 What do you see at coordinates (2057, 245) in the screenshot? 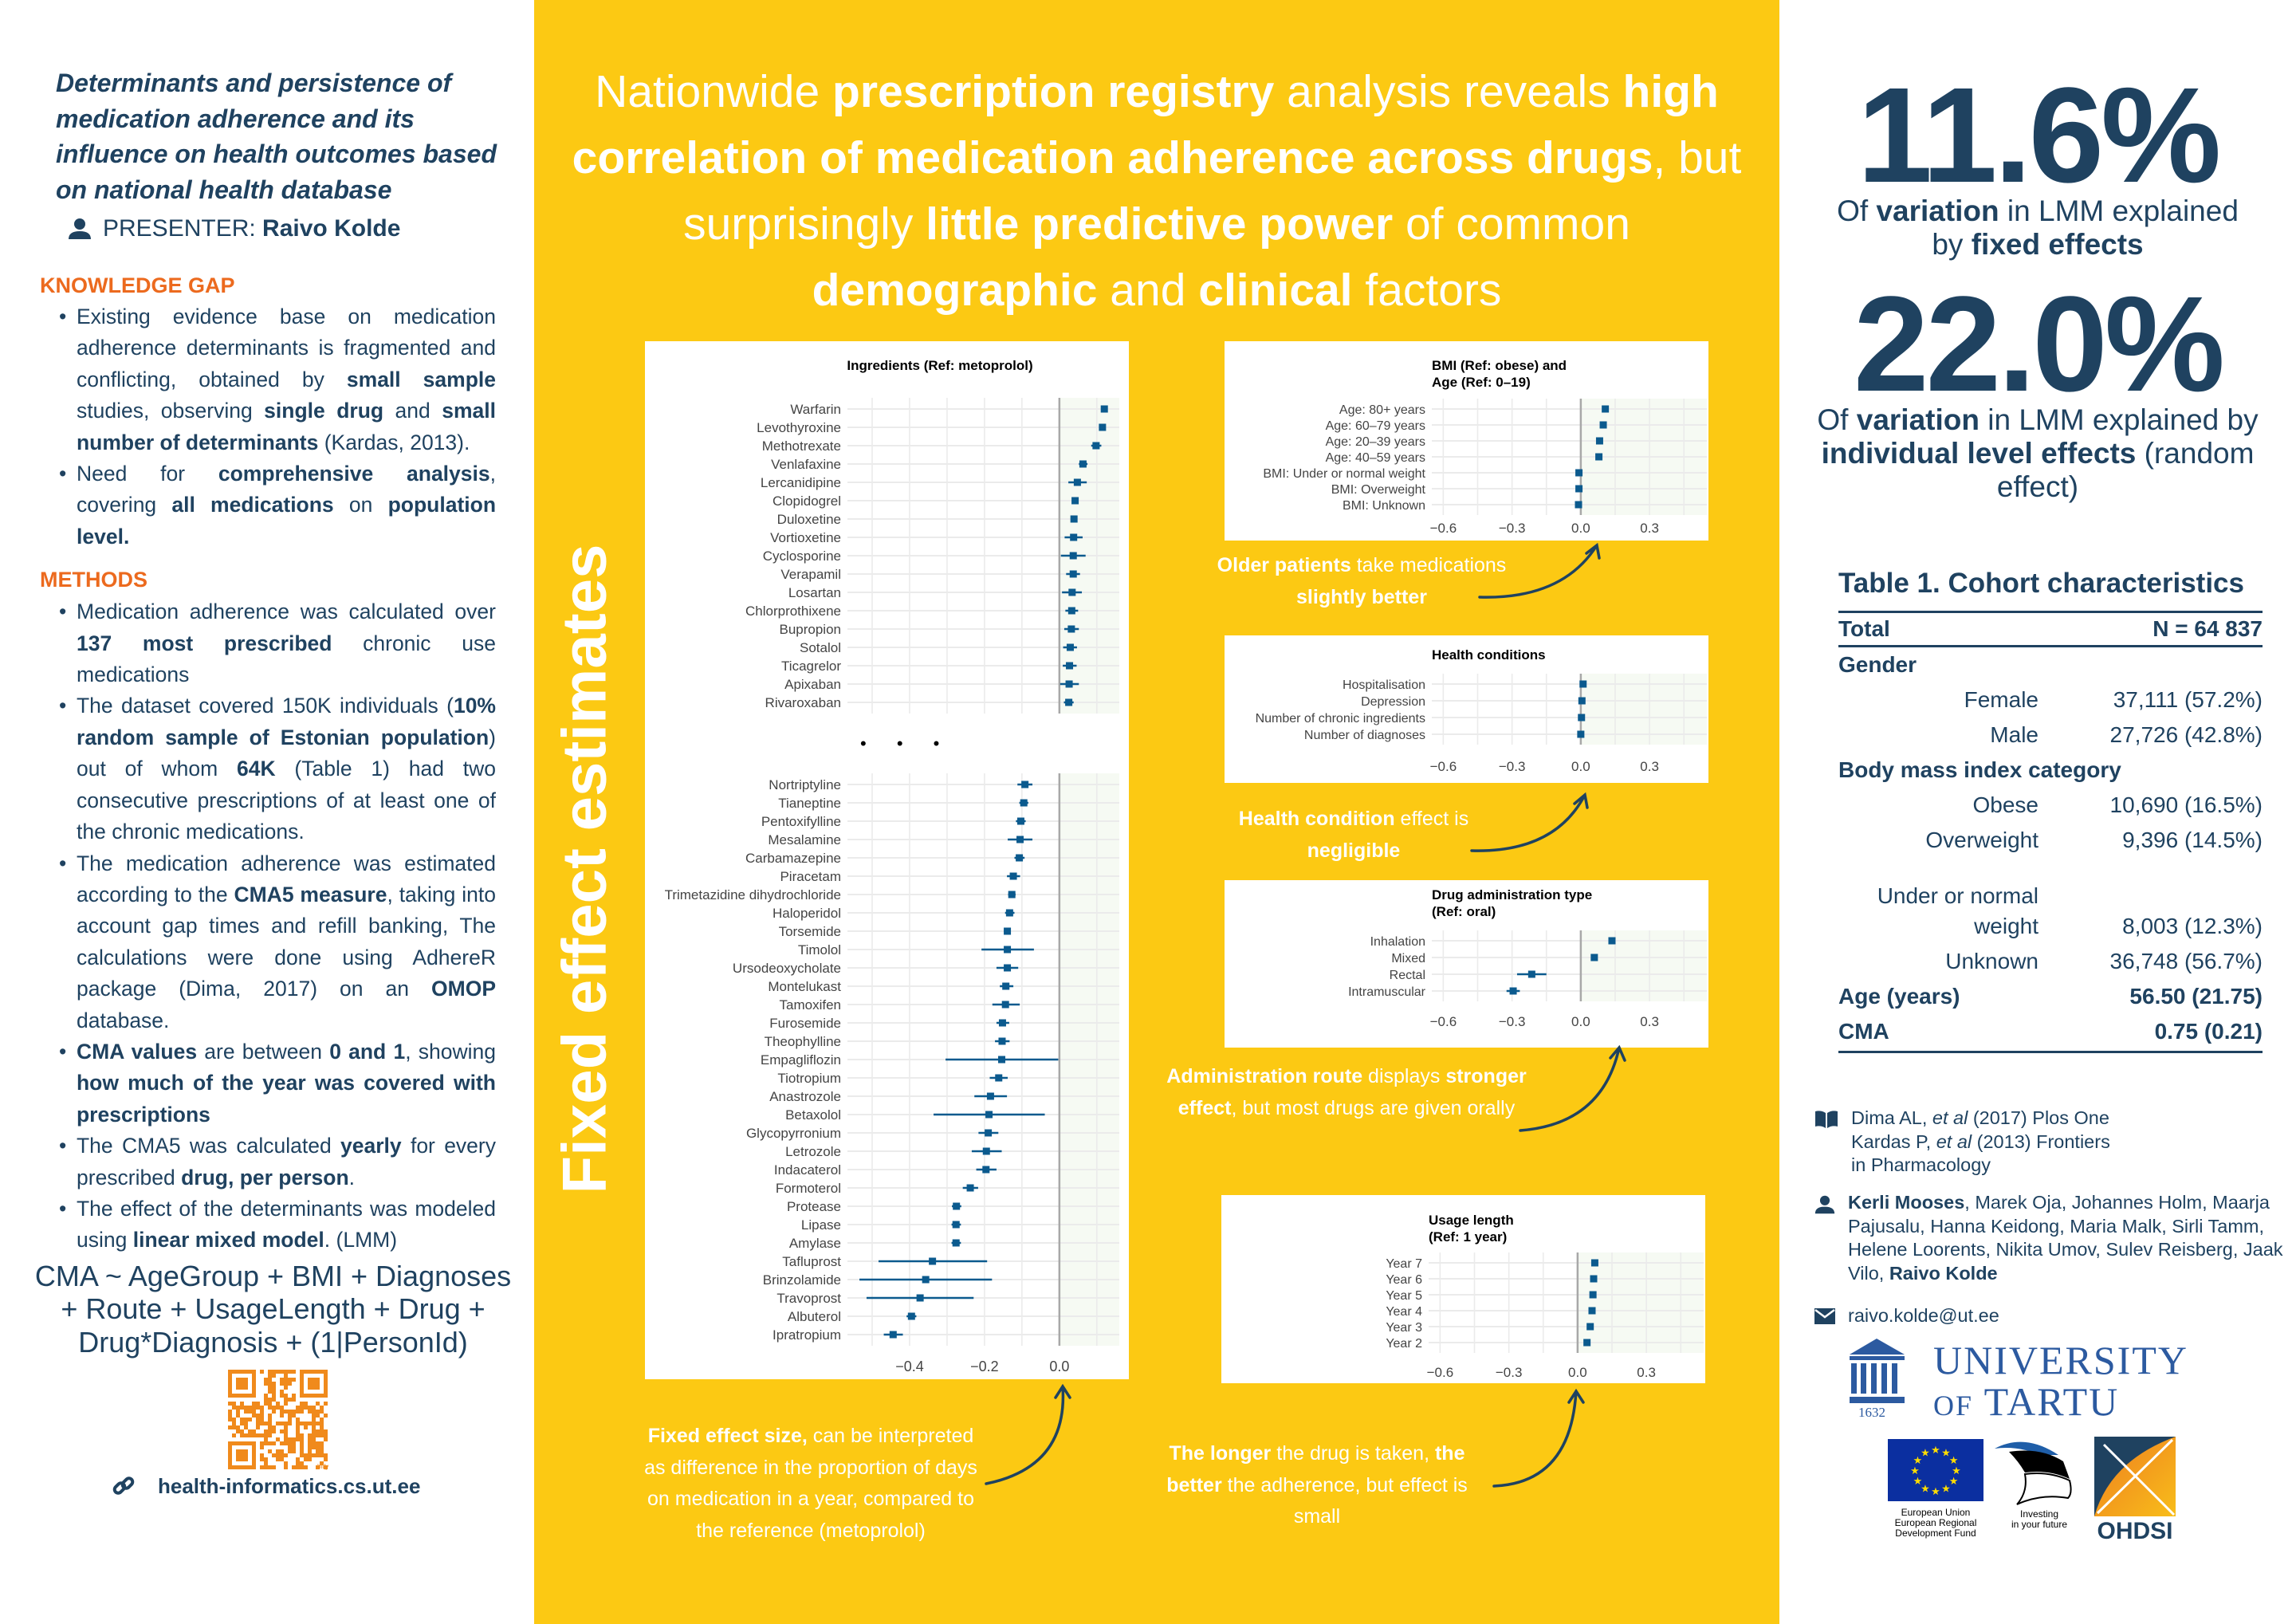
I see `bold-text: fixed effects` at bounding box center [2057, 245].